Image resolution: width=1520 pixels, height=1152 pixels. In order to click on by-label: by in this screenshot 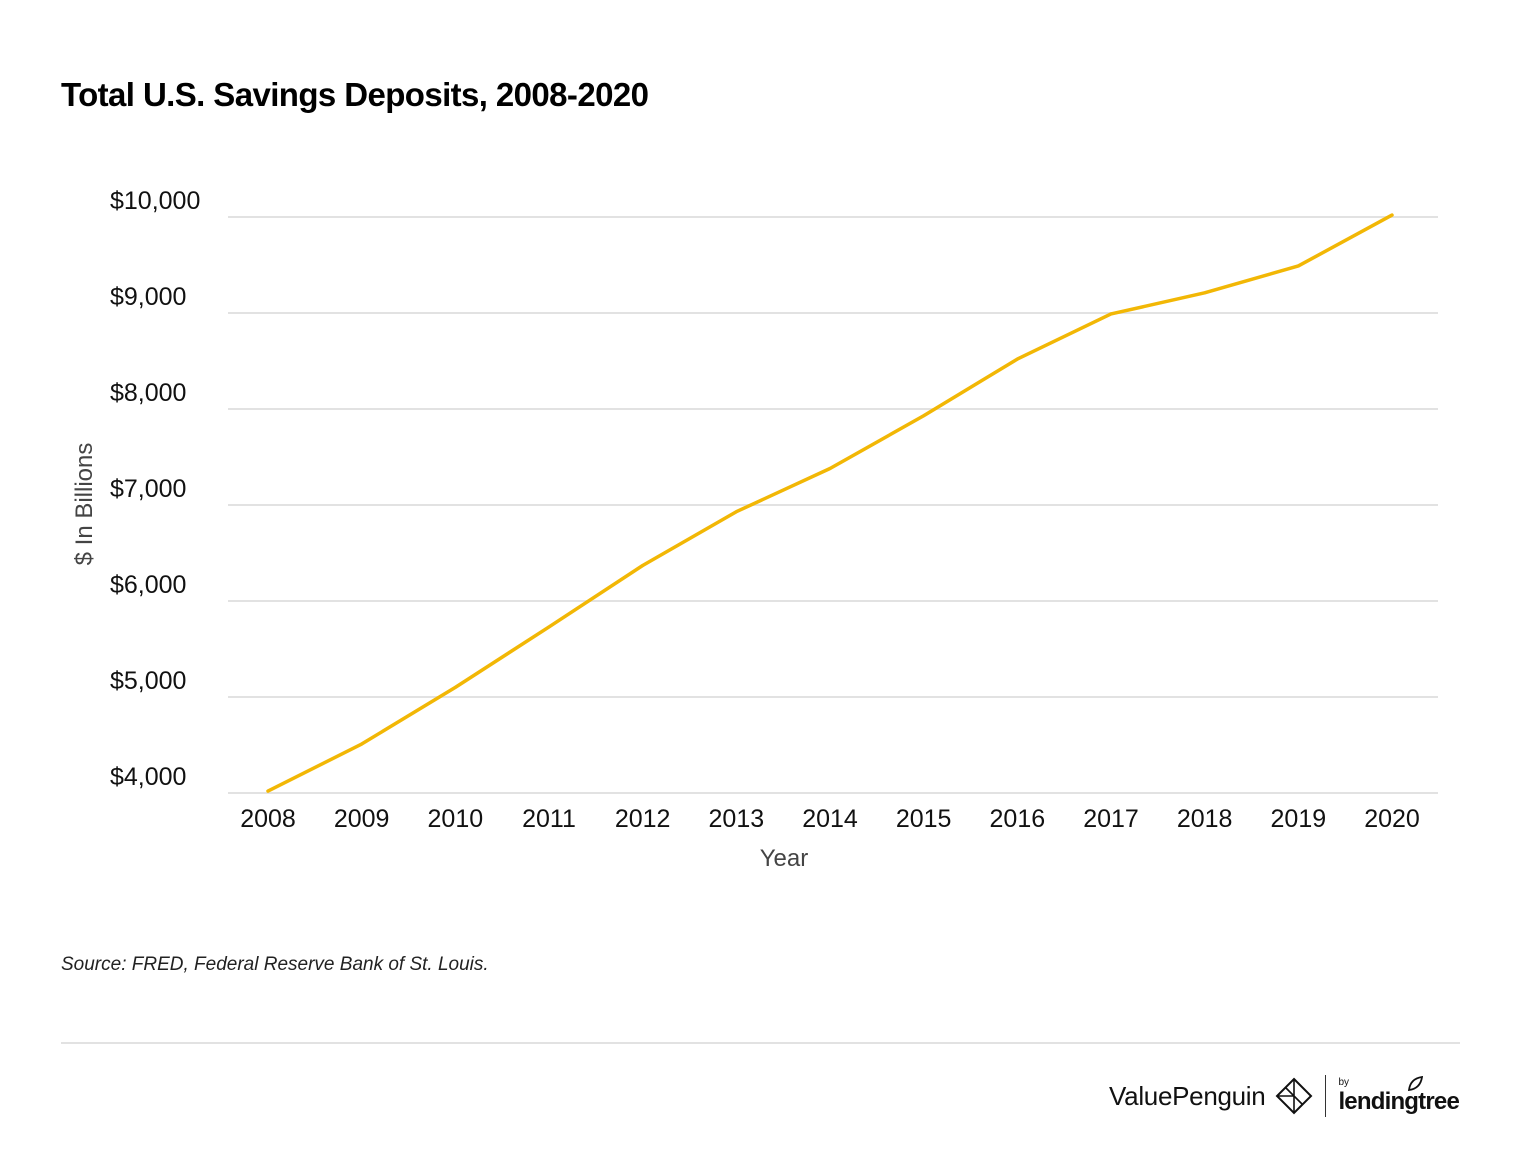, I will do `click(1343, 1082)`.